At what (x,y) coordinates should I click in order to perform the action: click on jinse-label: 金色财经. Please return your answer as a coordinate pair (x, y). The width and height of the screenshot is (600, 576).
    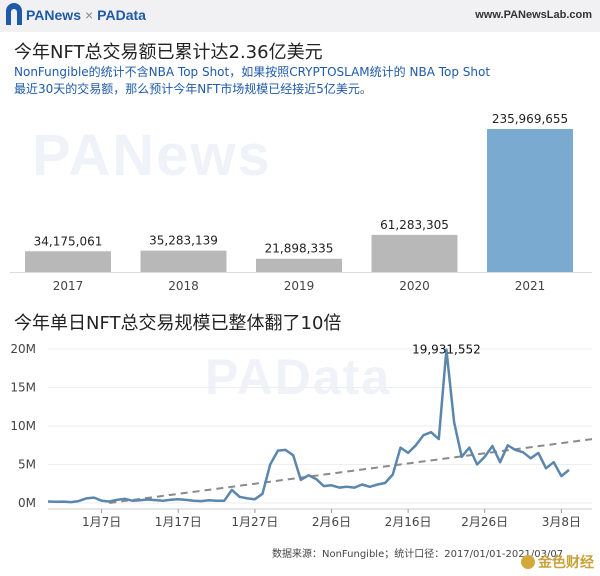
    Looking at the image, I should click on (566, 563).